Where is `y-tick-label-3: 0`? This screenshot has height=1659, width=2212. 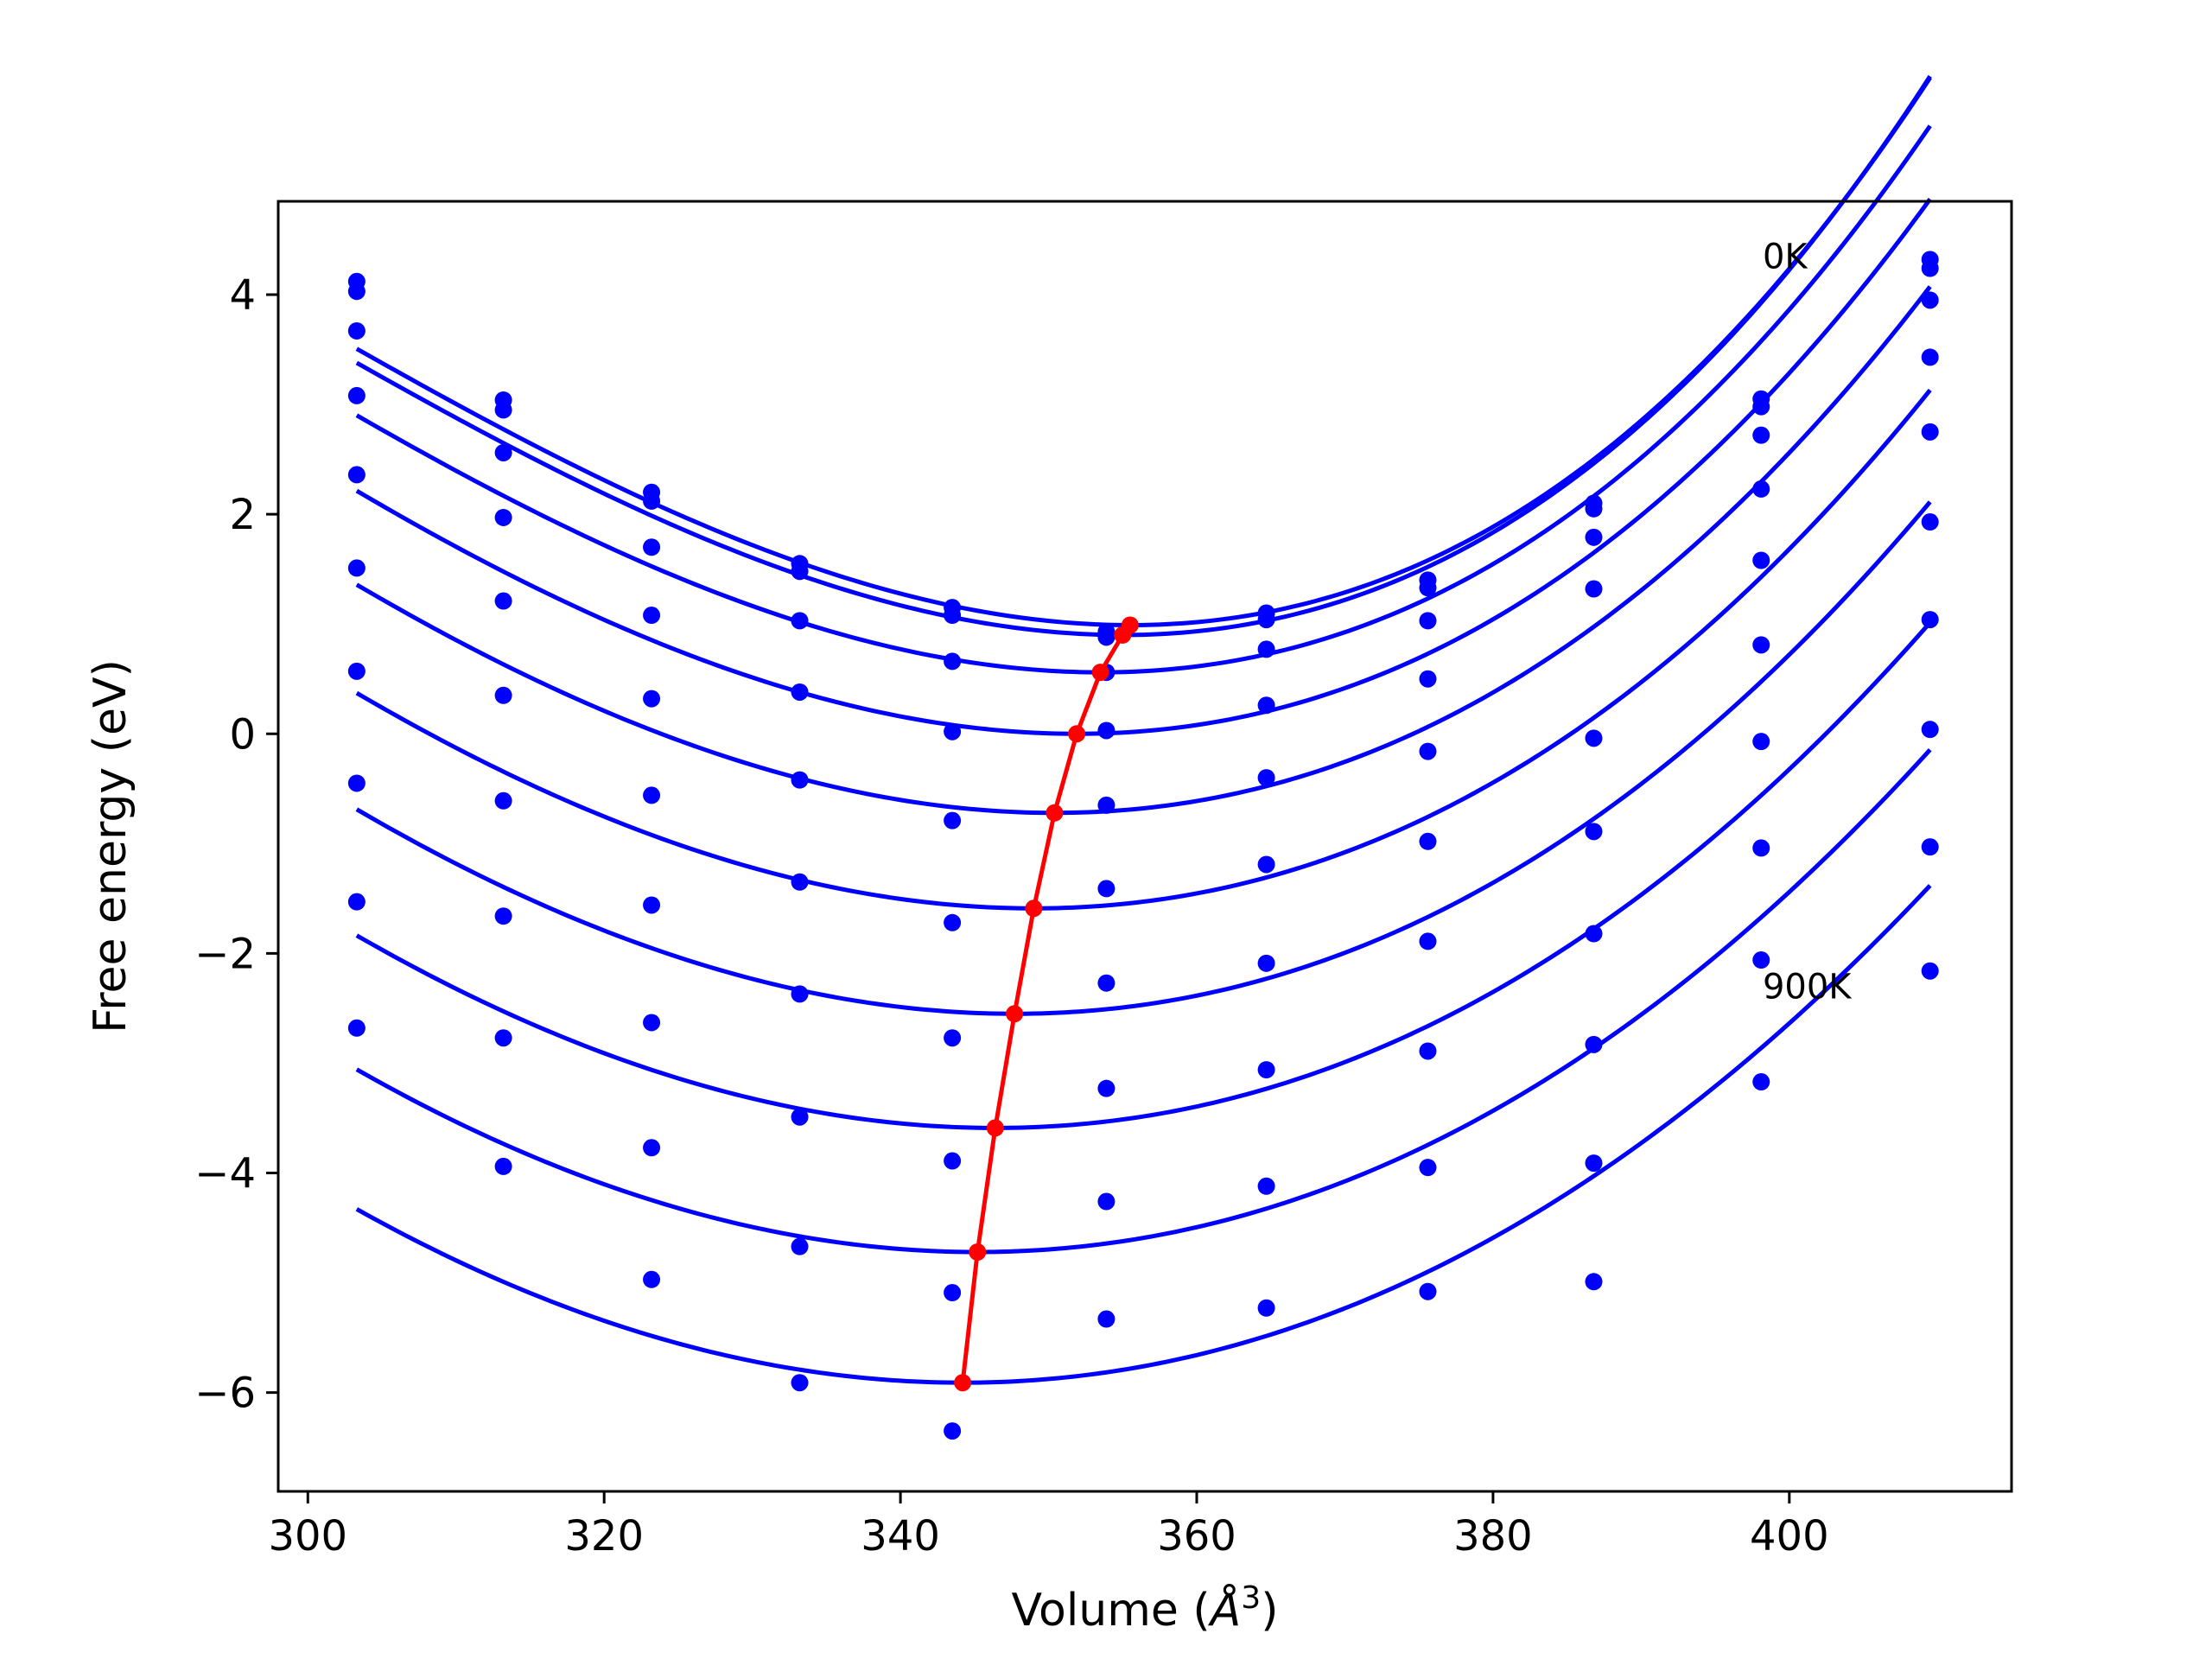 y-tick-label-3: 0 is located at coordinates (242, 734).